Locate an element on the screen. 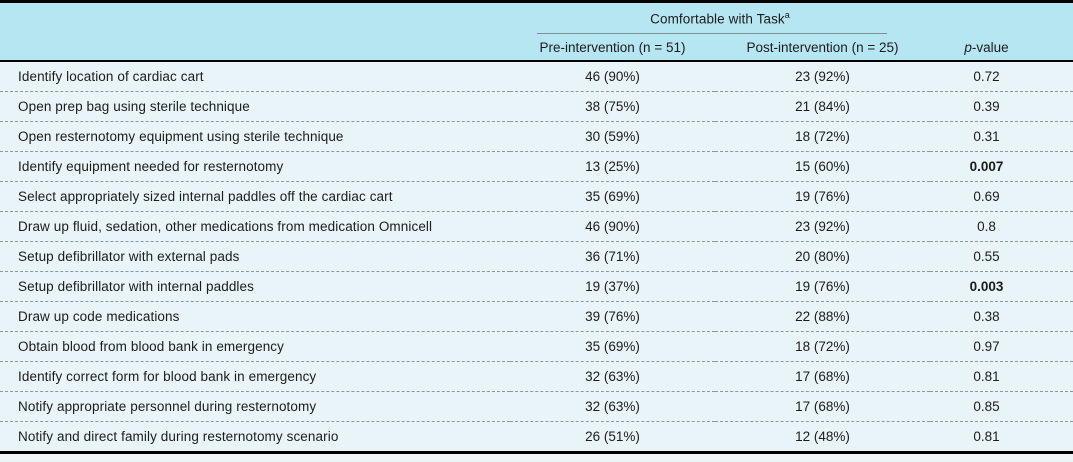 The image size is (1073, 462). p-value-cell: 0.97 is located at coordinates (1001, 346).